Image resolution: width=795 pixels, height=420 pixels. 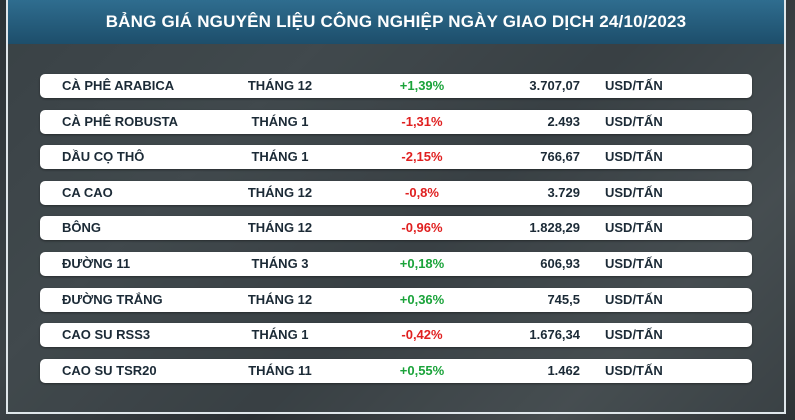 I want to click on price: 2.493, so click(x=563, y=121).